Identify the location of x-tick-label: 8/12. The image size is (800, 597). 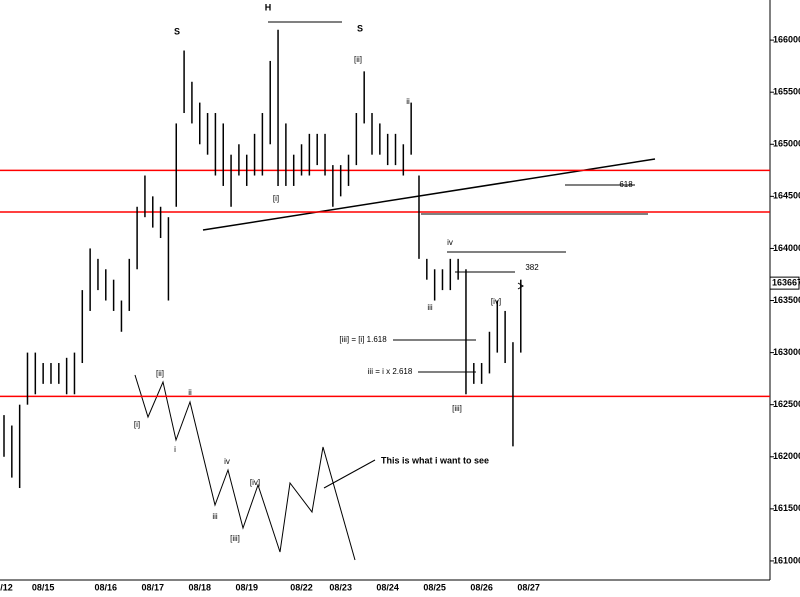
(6, 587).